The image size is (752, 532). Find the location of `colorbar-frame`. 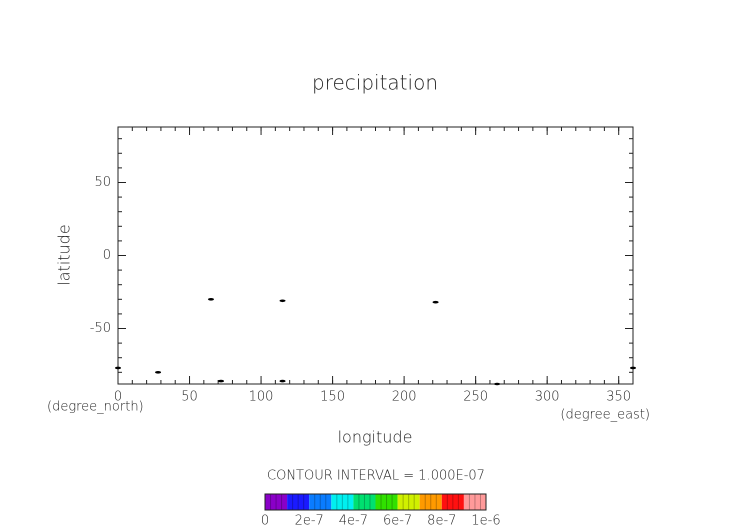

colorbar-frame is located at coordinates (375, 502).